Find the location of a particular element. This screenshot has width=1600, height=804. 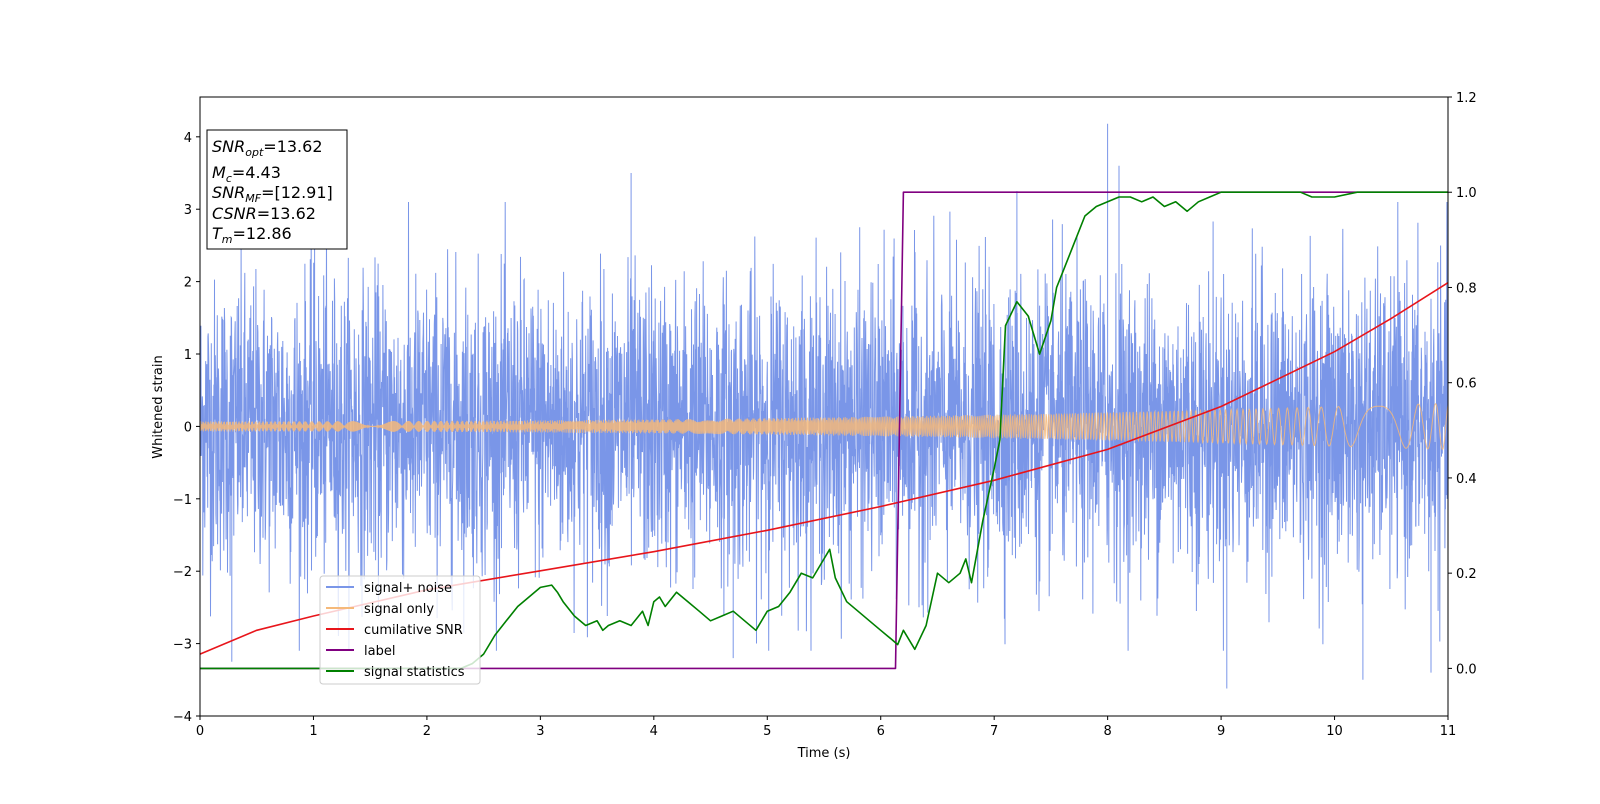

annotation-tm: Tm=12.86 is located at coordinates (252, 235).